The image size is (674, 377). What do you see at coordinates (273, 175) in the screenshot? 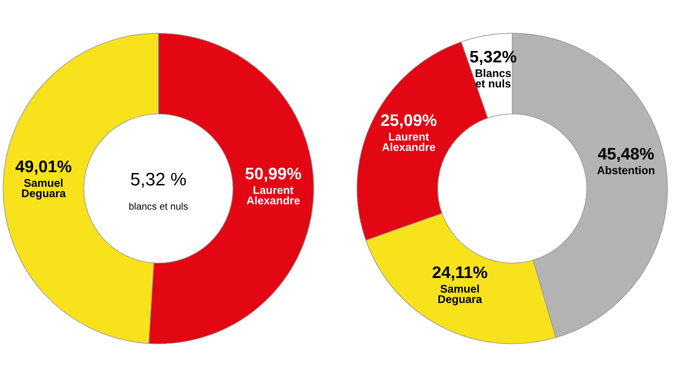
I see `data-label: 50,99%` at bounding box center [273, 175].